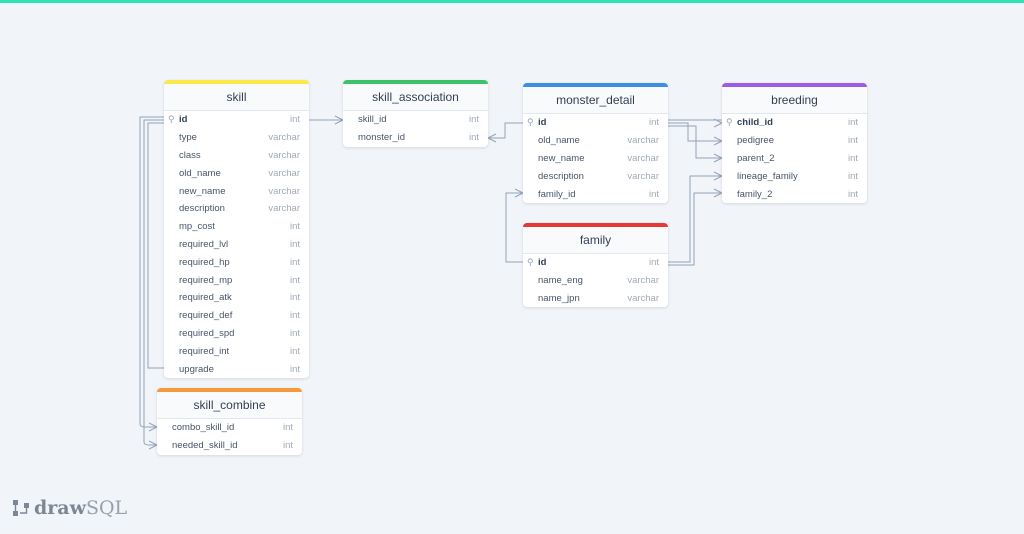  I want to click on column-name: needed_skill_id, so click(205, 446).